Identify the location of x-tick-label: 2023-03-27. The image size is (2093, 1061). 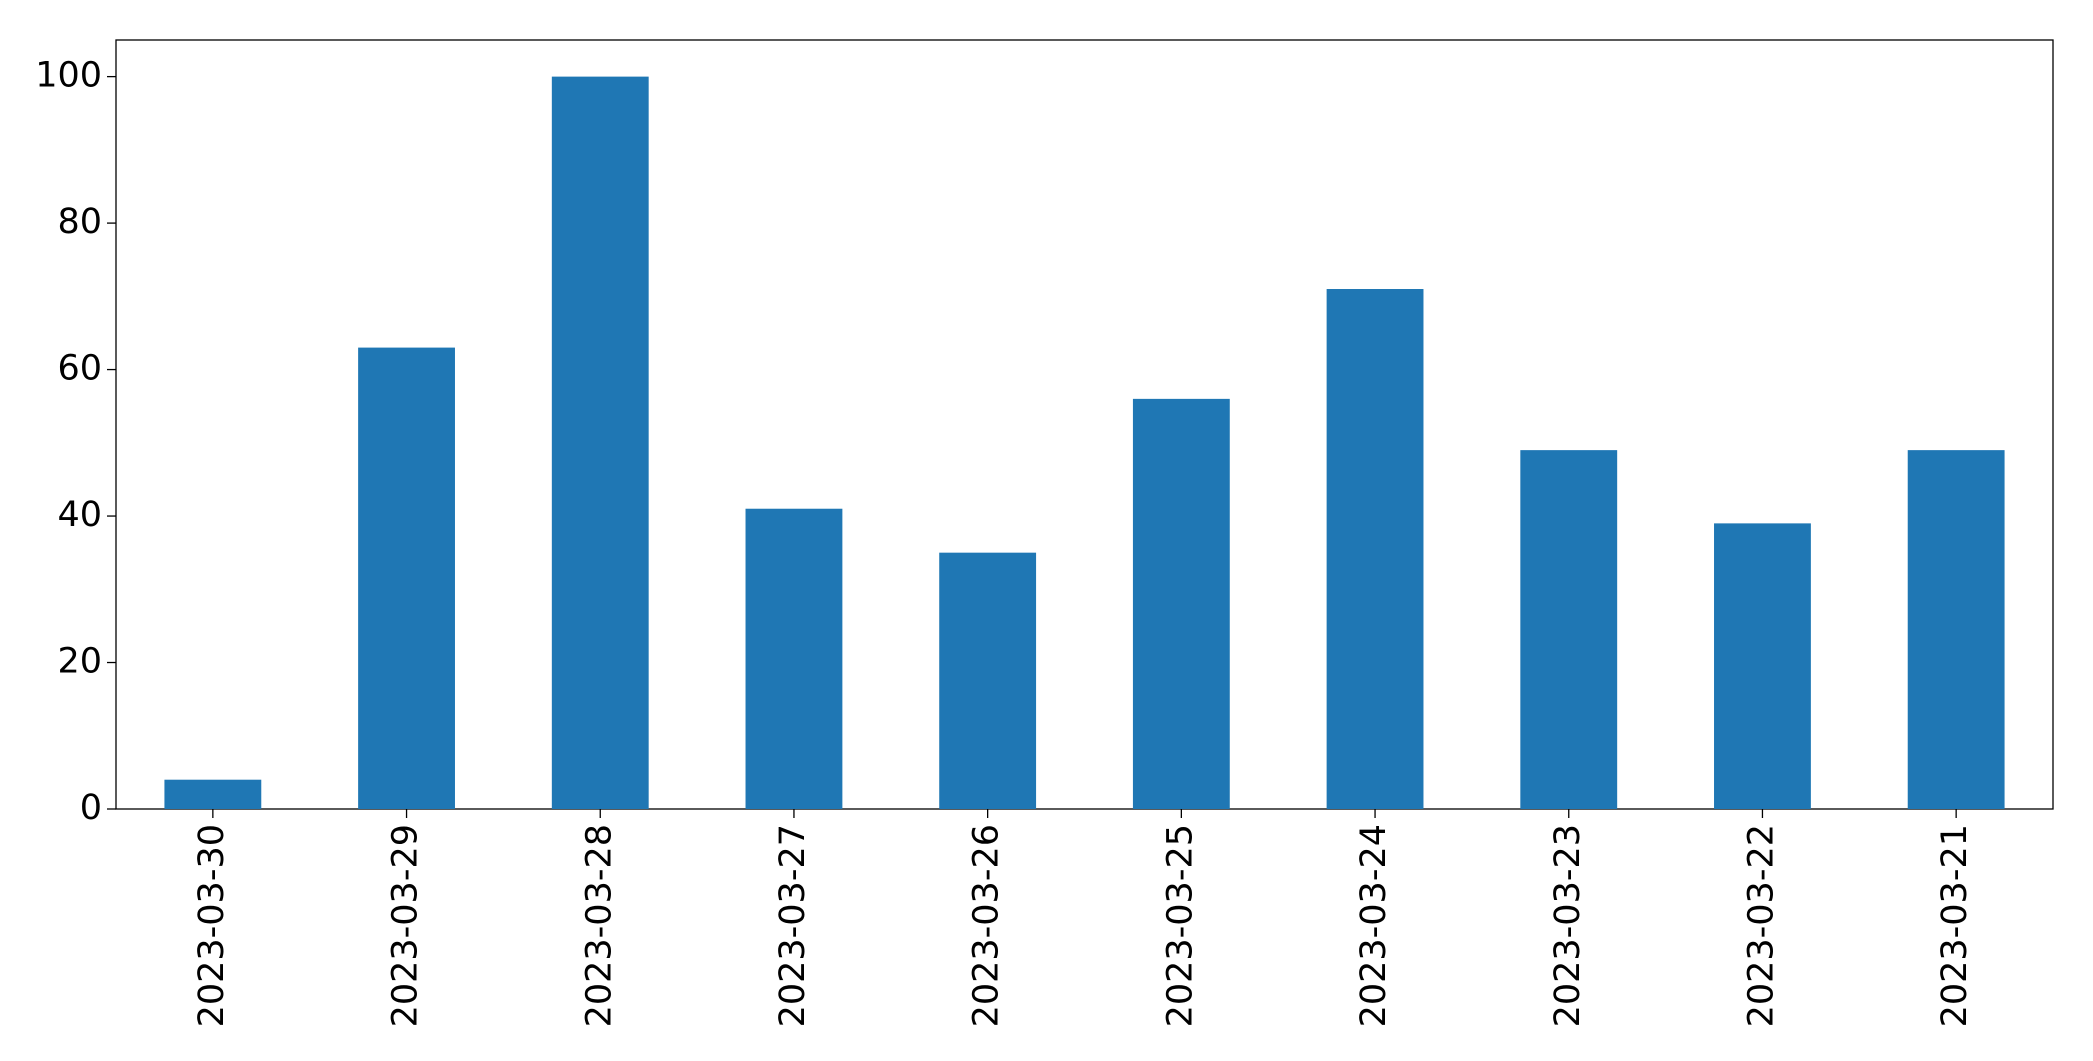
(793, 925).